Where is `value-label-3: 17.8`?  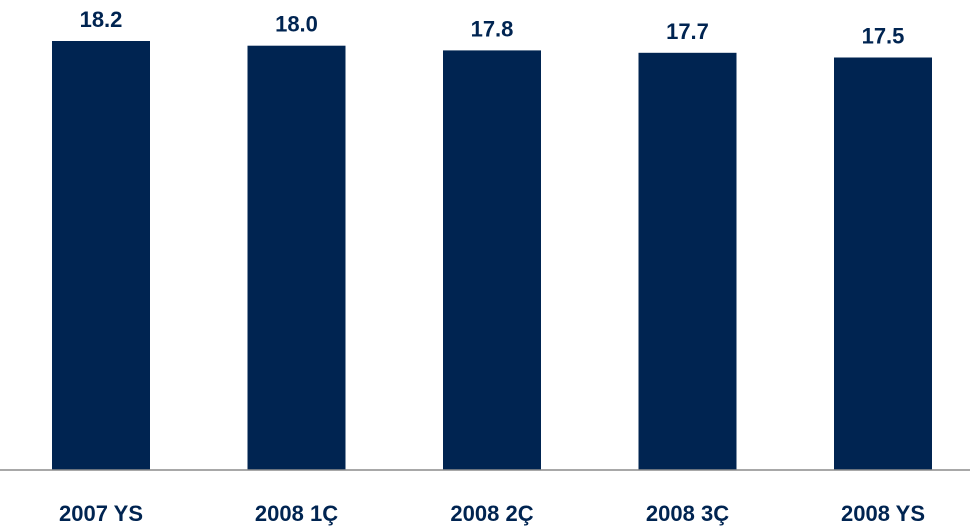
value-label-3: 17.8 is located at coordinates (492, 28).